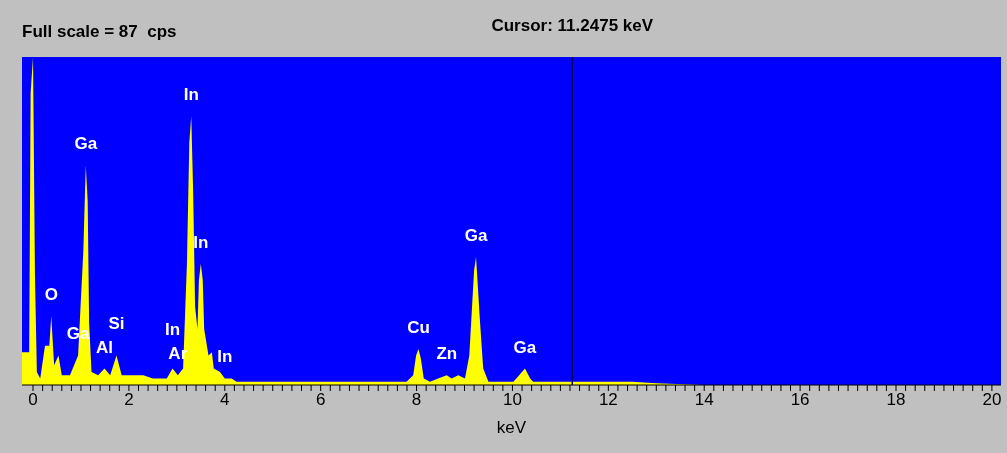  I want to click on annotation: Cu, so click(418, 327).